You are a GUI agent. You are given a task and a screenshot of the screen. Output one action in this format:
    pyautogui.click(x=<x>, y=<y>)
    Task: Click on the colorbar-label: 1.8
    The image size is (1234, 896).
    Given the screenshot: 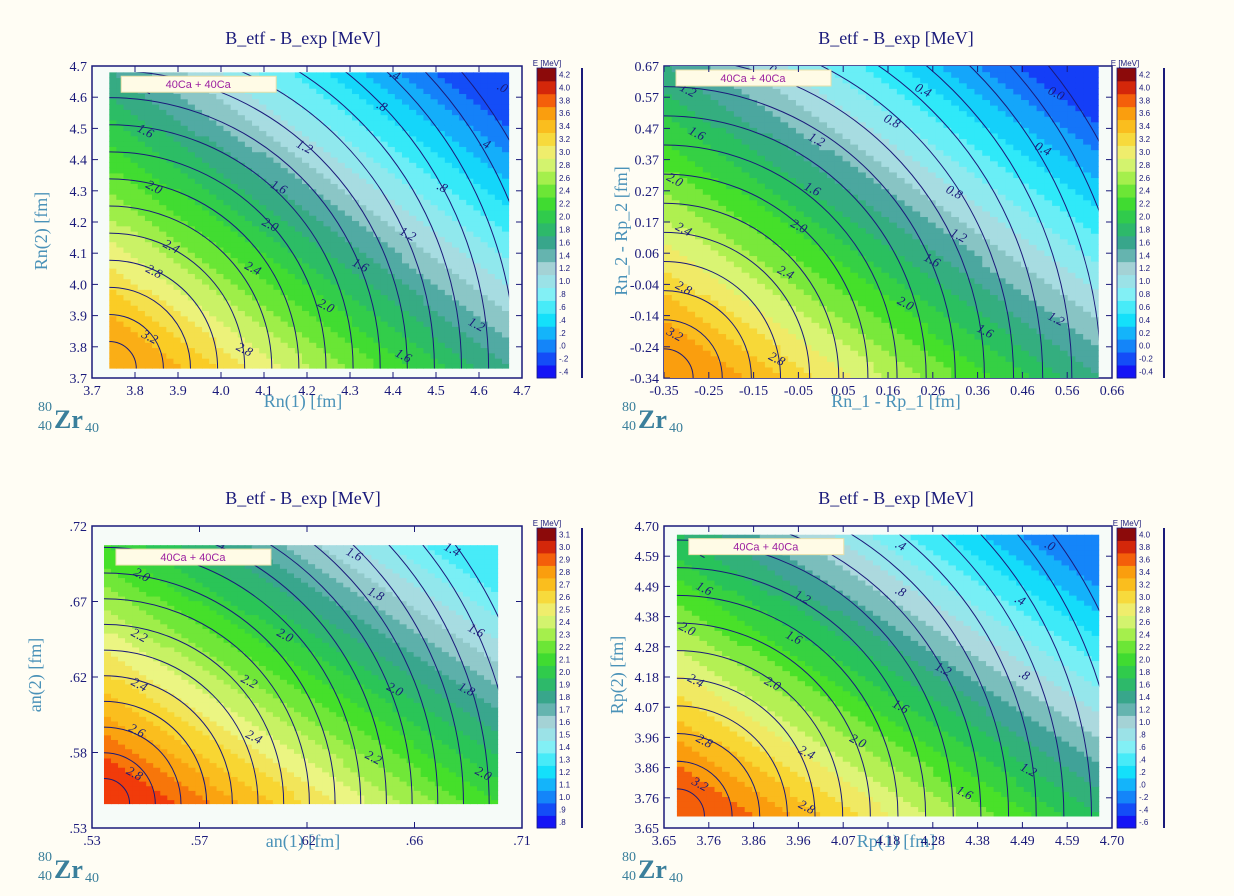 What is the action you would take?
    pyautogui.click(x=565, y=229)
    